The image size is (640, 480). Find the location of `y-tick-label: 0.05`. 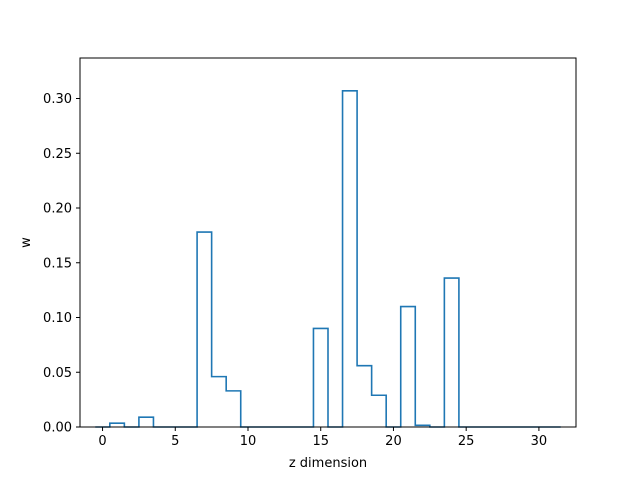

y-tick-label: 0.05 is located at coordinates (57, 373).